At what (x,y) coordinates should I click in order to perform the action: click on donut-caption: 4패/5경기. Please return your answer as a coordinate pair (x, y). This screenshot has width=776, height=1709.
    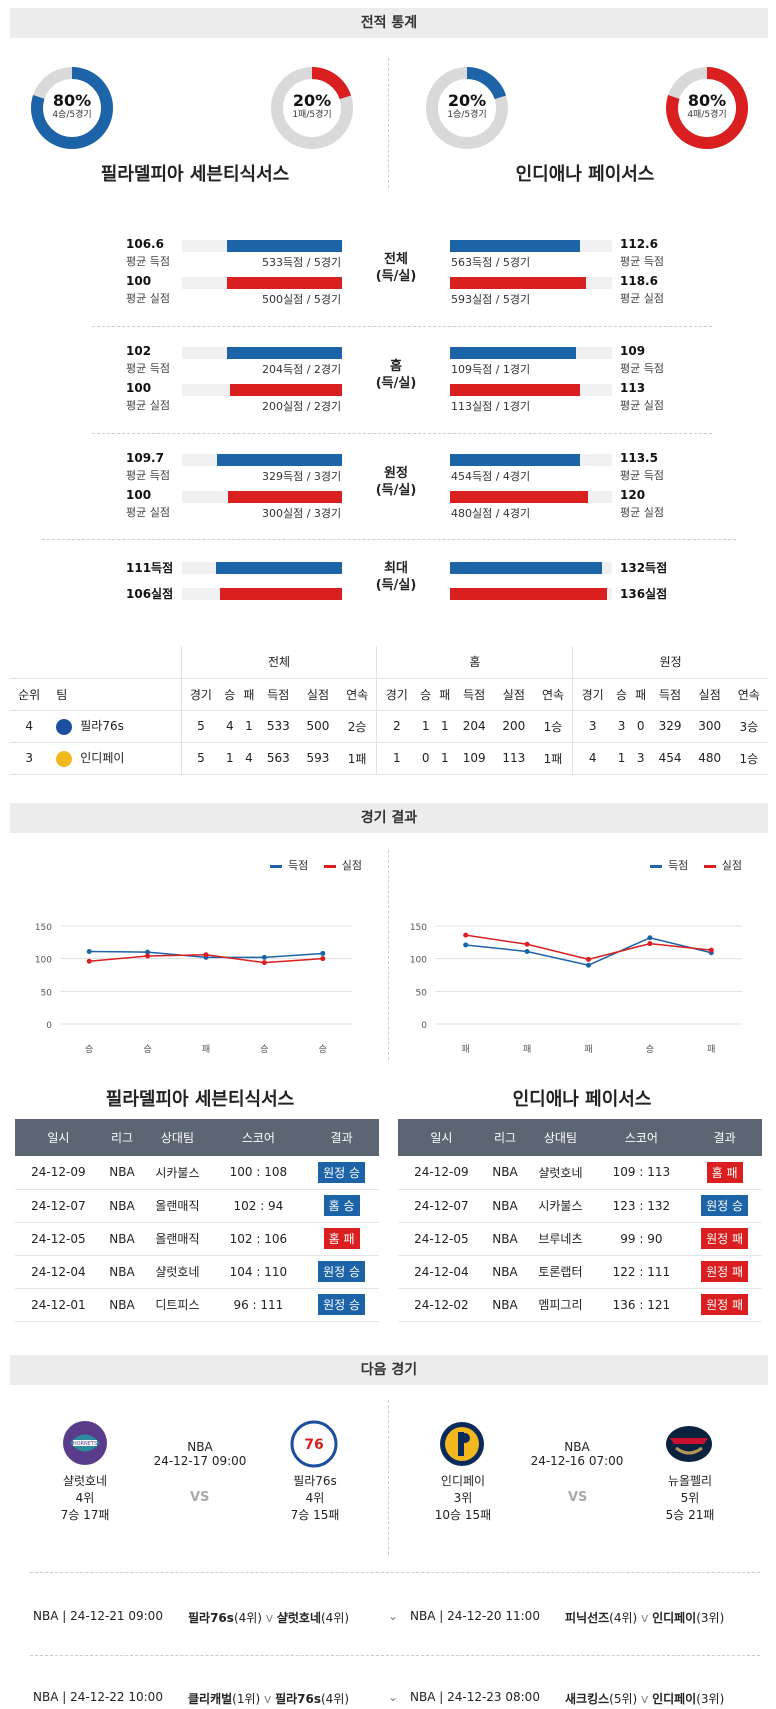
    Looking at the image, I should click on (707, 115).